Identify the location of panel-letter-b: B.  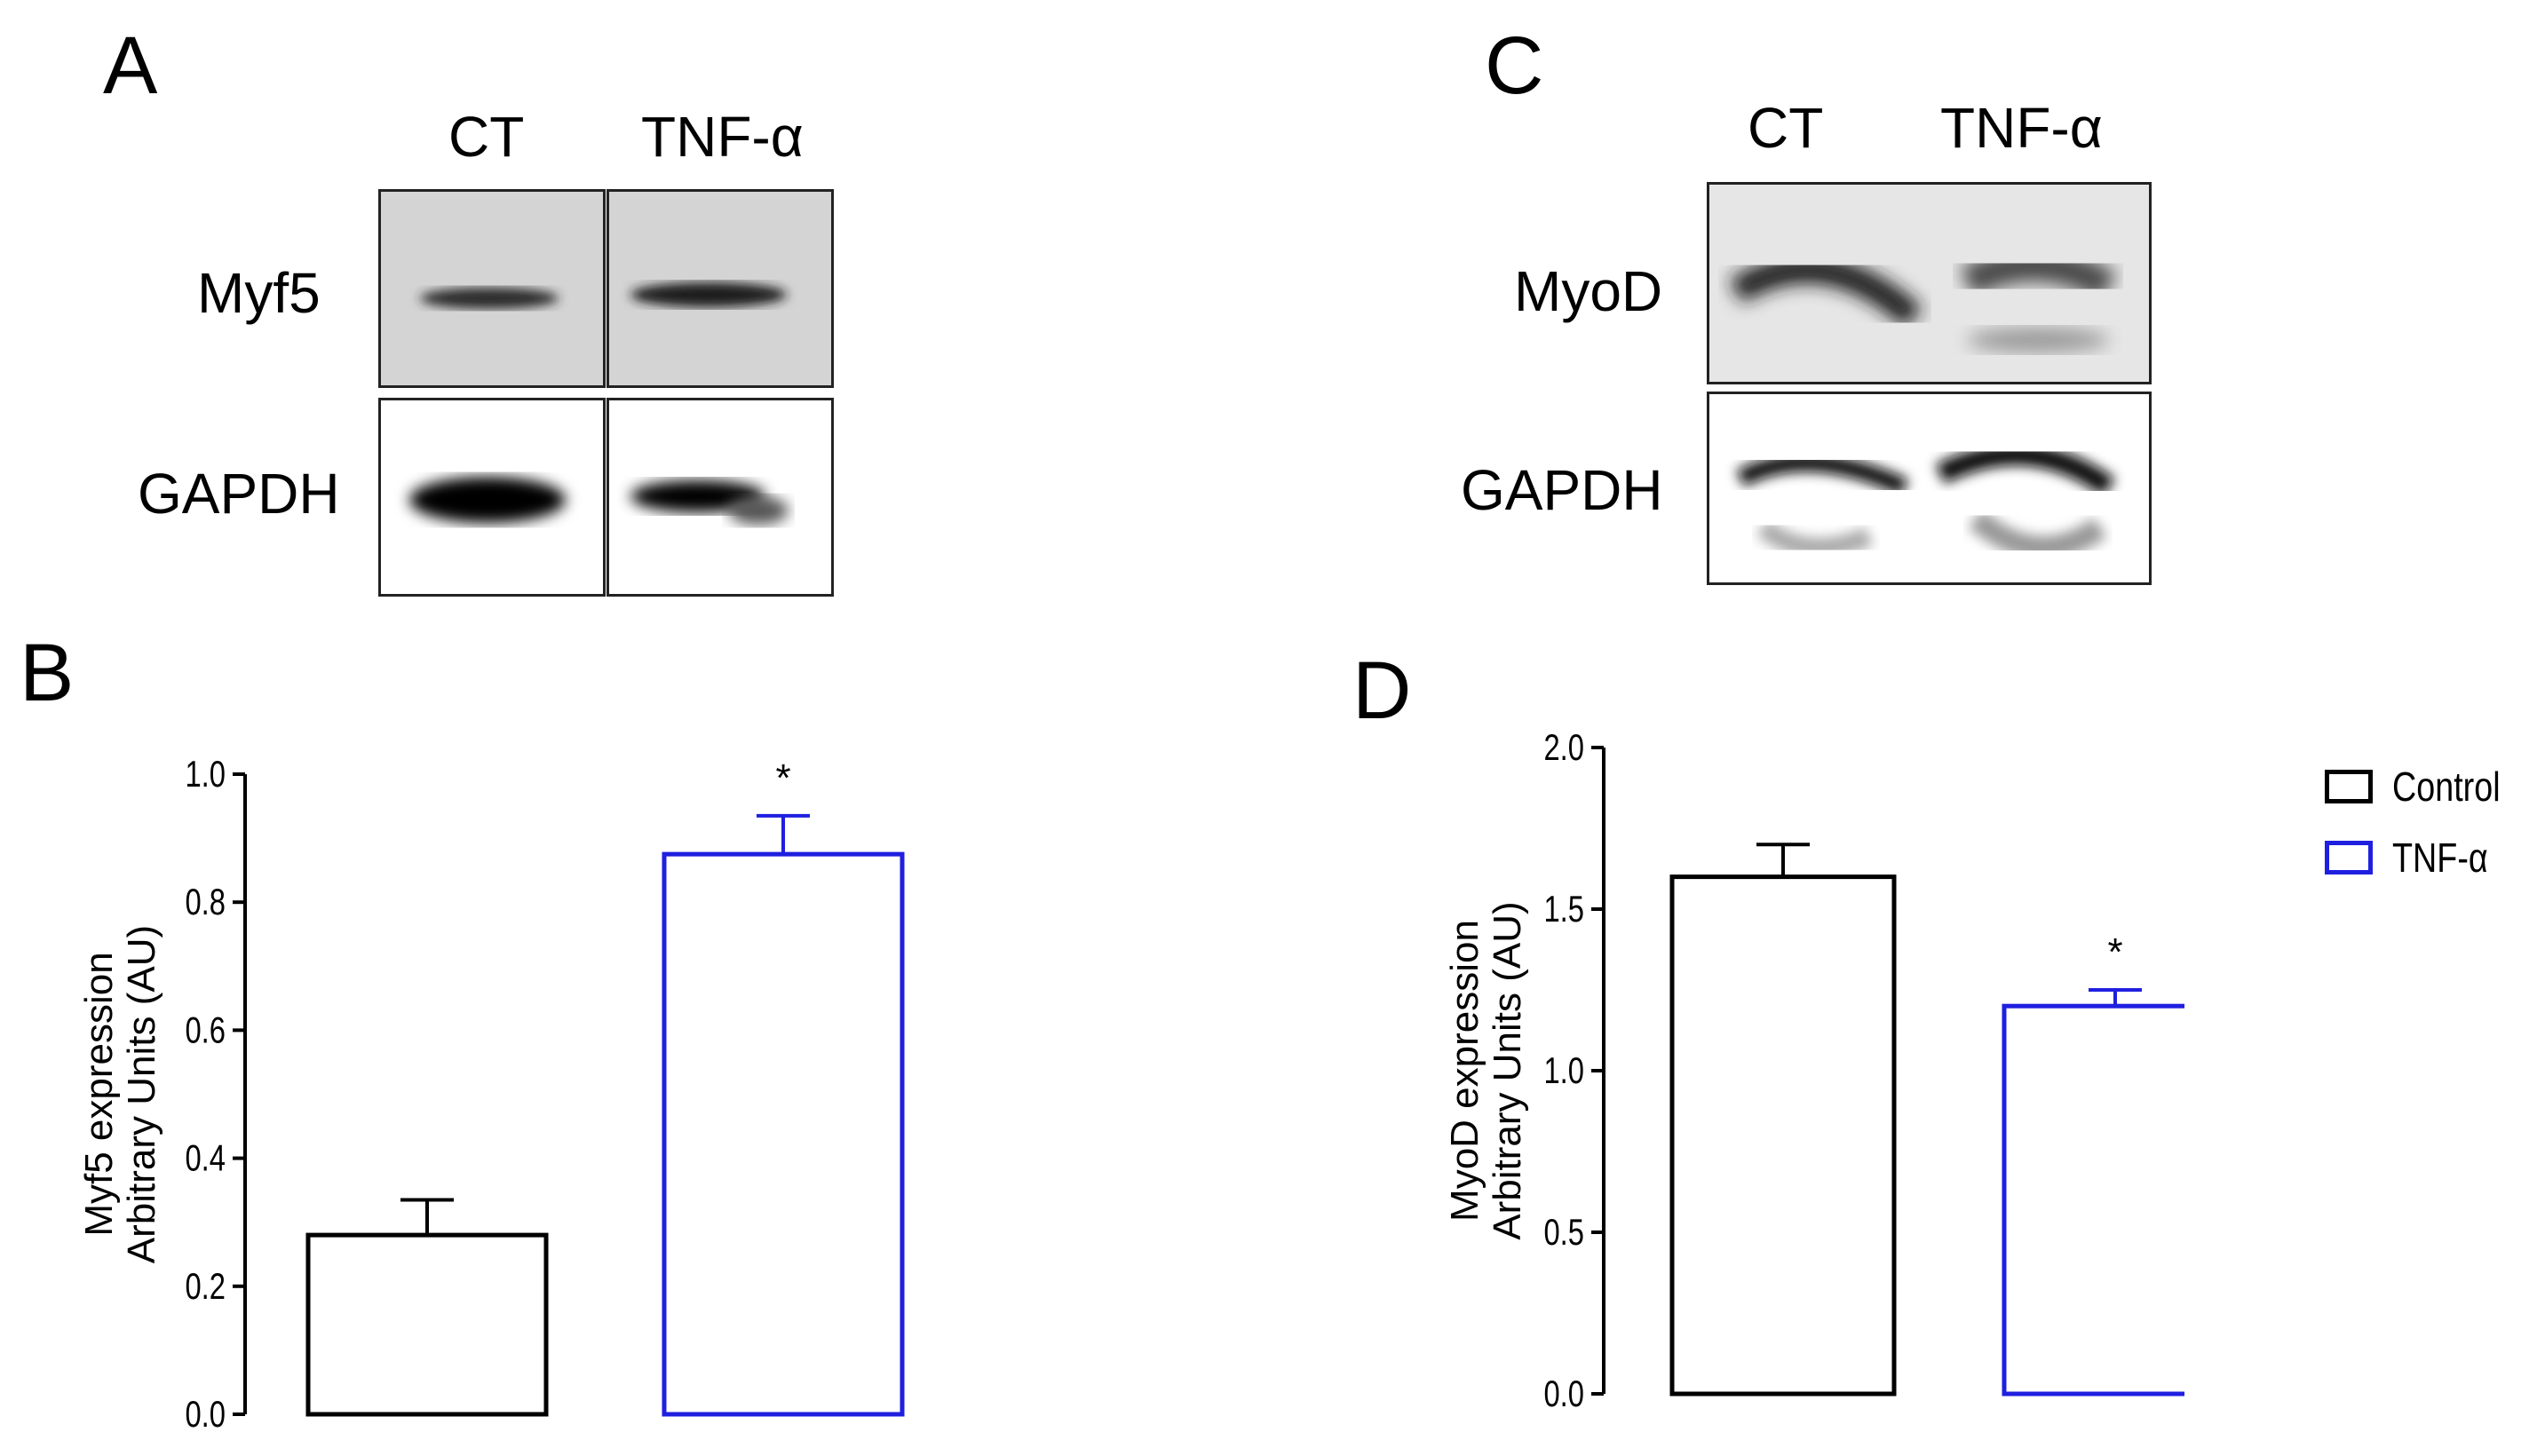
(48, 673).